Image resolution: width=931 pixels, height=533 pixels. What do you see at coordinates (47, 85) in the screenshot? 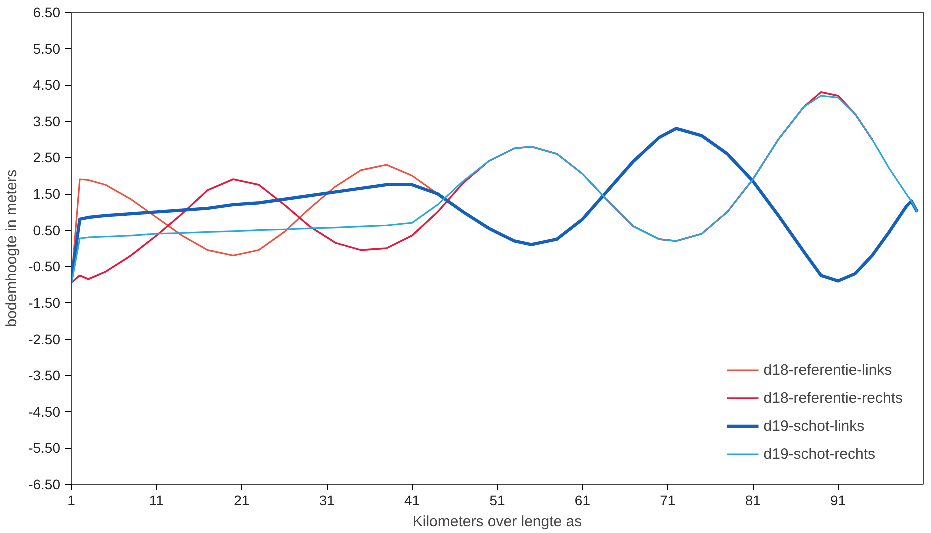
I see `y-tick-label: 4.50` at bounding box center [47, 85].